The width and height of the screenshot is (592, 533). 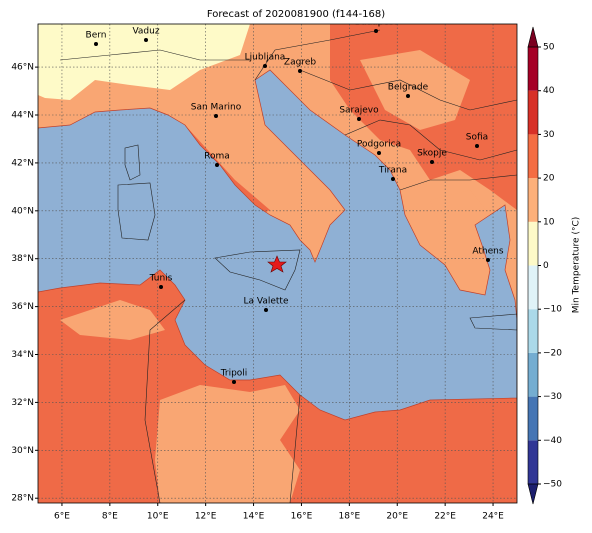 What do you see at coordinates (549, 91) in the screenshot?
I see `colorbar-tick-label: 40` at bounding box center [549, 91].